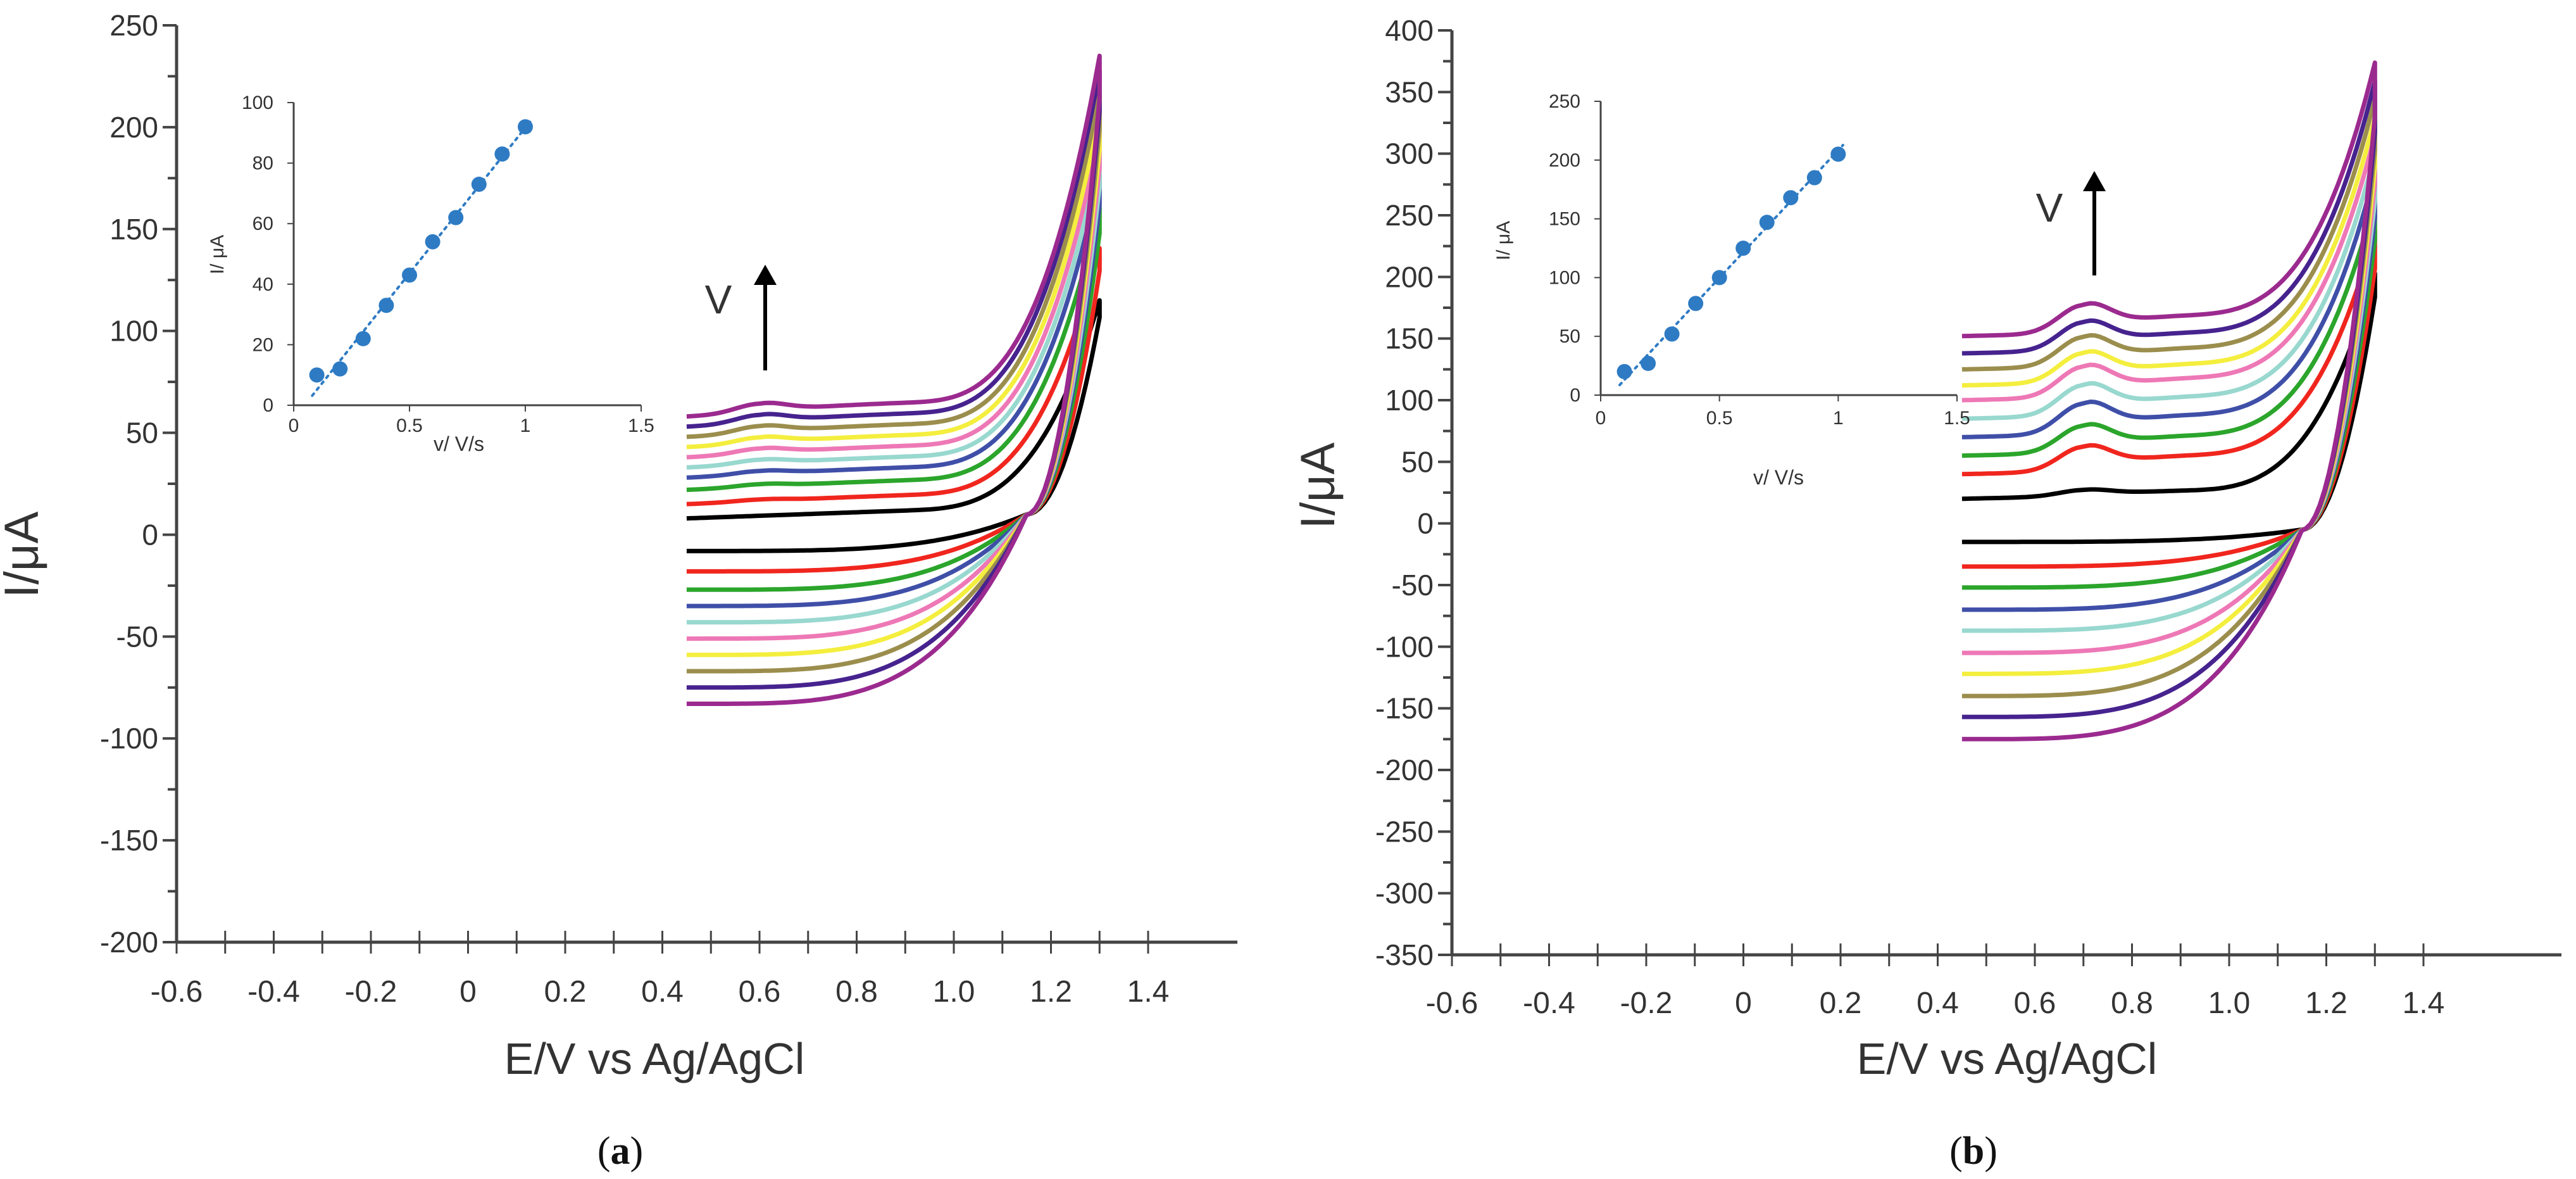  Describe the element at coordinates (263, 284) in the screenshot. I see `inset-y-tick-label: 40` at that location.